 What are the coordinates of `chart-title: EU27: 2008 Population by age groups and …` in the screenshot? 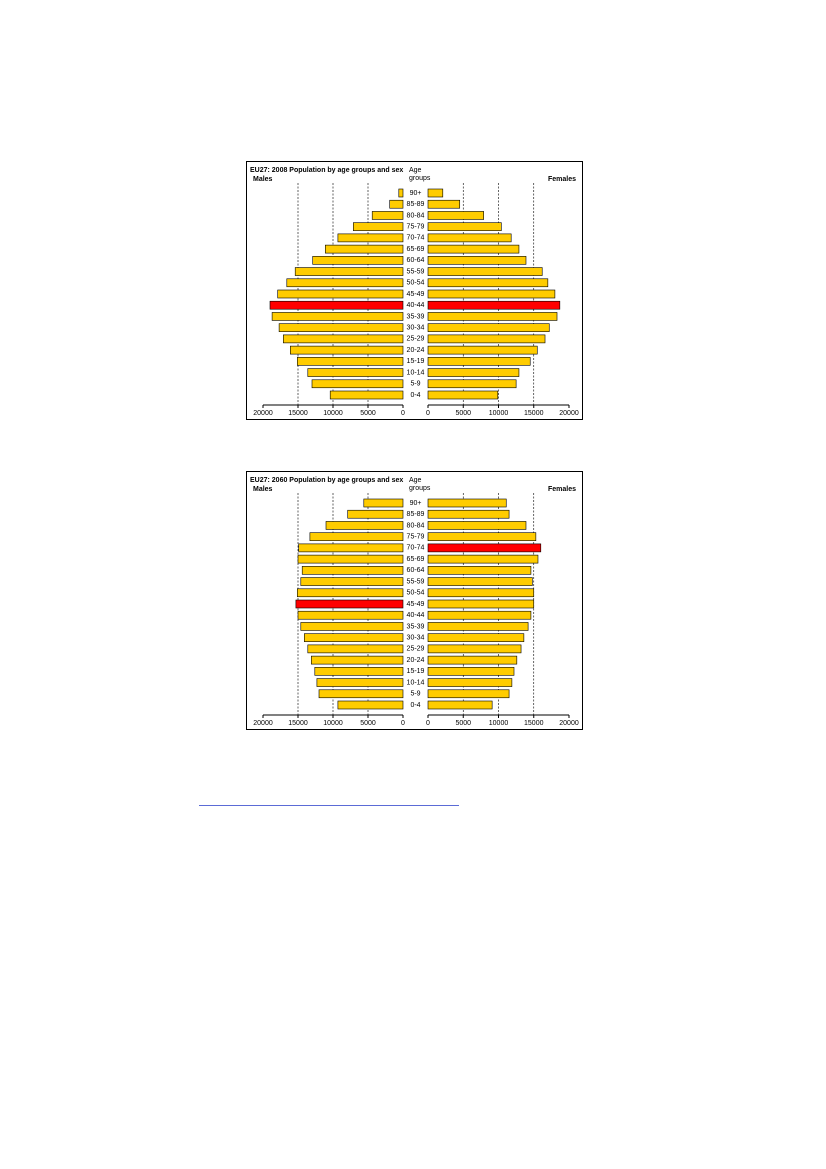 It's located at (326, 170).